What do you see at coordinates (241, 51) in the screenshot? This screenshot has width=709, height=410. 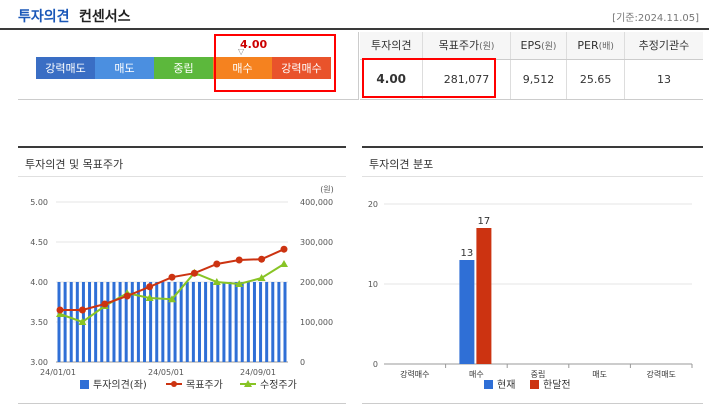 I see `opinion-marker-triangle: ▽` at bounding box center [241, 51].